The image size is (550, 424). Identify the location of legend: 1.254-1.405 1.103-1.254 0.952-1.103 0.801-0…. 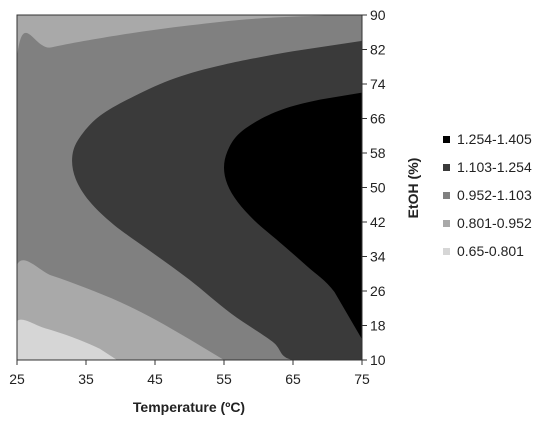
(487, 195).